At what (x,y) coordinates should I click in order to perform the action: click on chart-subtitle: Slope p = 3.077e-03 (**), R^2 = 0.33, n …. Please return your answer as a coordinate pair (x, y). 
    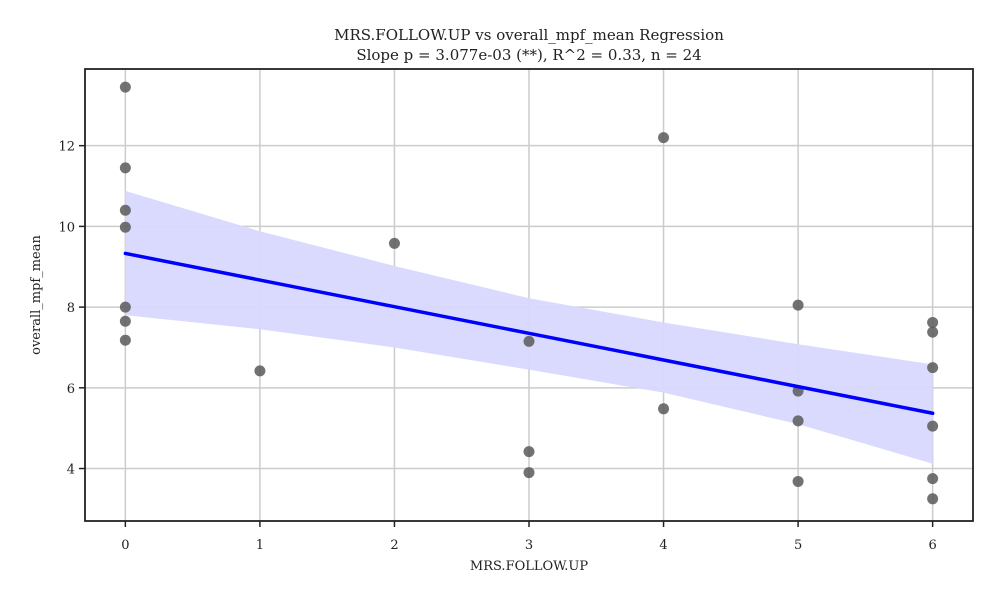
    Looking at the image, I should click on (528, 55).